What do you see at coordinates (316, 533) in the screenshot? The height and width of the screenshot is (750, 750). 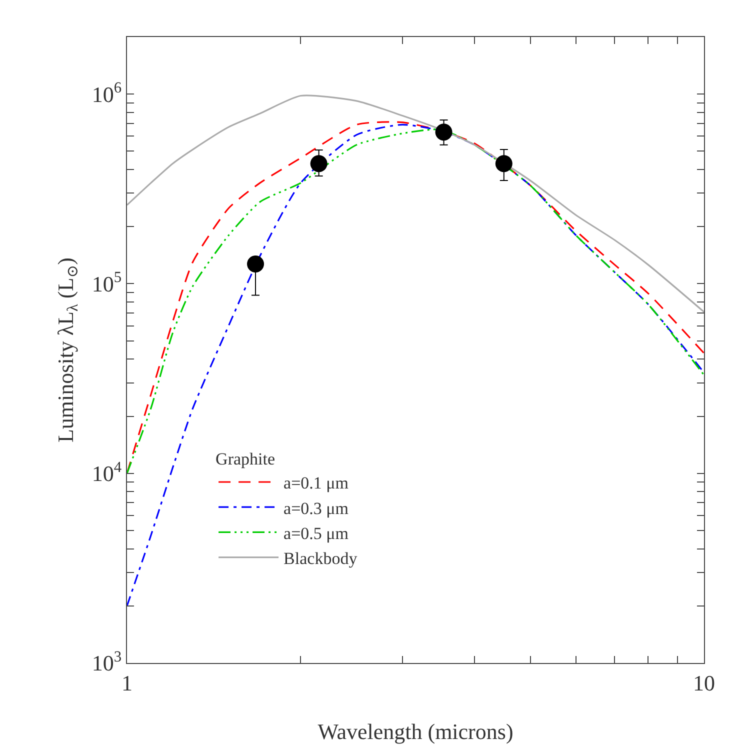 I see `legend-label: a=0.5 μm` at bounding box center [316, 533].